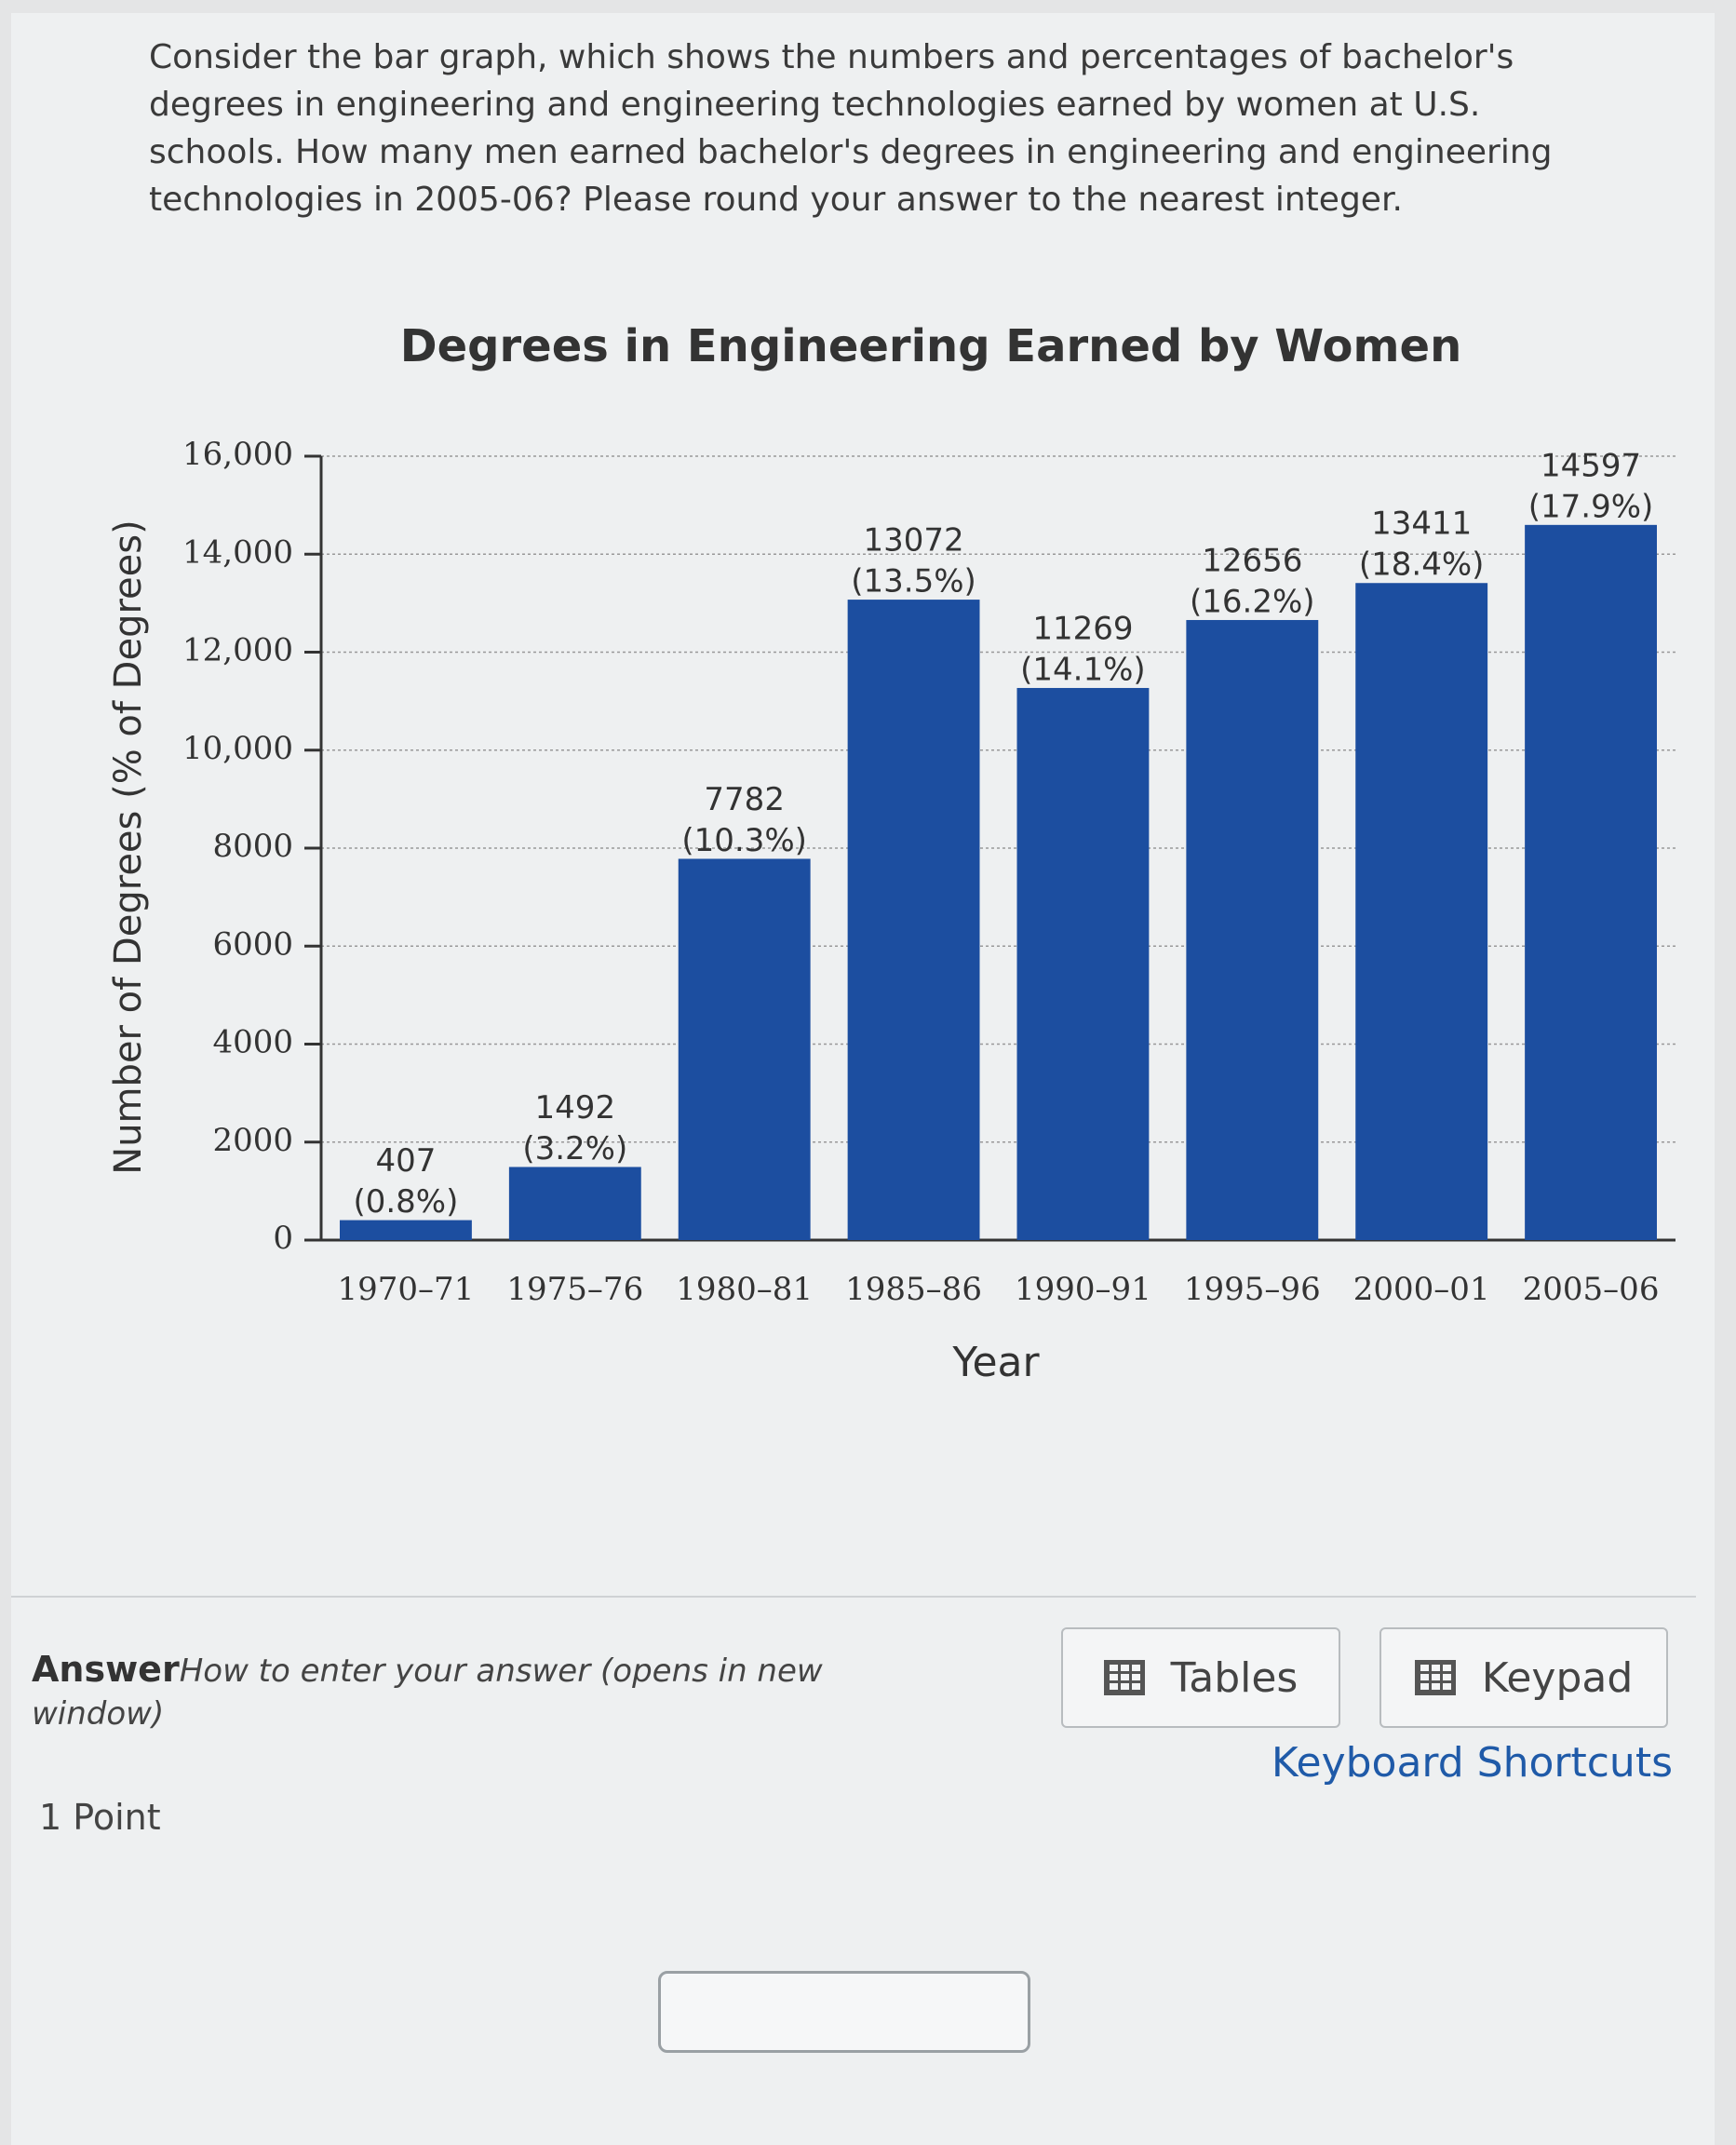  I want to click on x-tick-label: 1995–96, so click(1252, 1289).